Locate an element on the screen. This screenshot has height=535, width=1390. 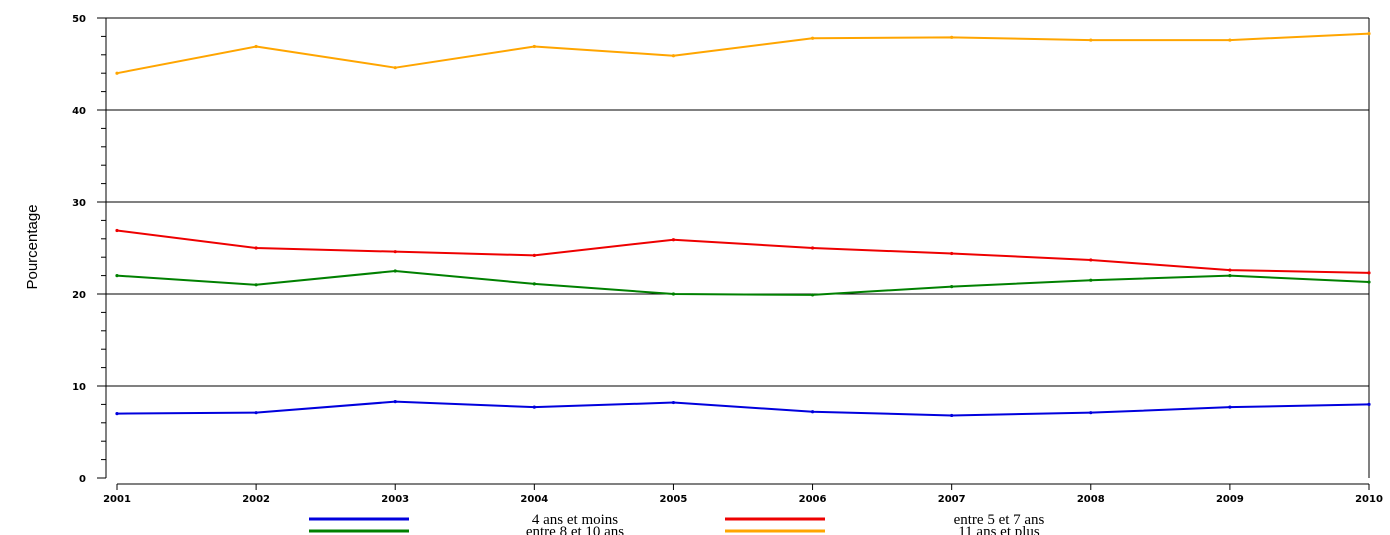
data-point-3-2010 is located at coordinates (1368, 281).